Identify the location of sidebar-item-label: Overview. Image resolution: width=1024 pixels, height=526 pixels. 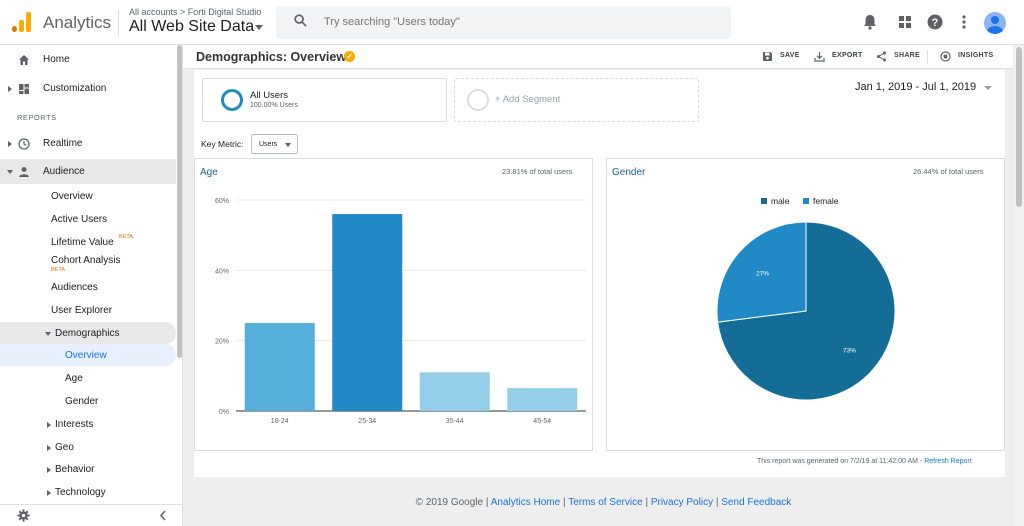
(72, 196).